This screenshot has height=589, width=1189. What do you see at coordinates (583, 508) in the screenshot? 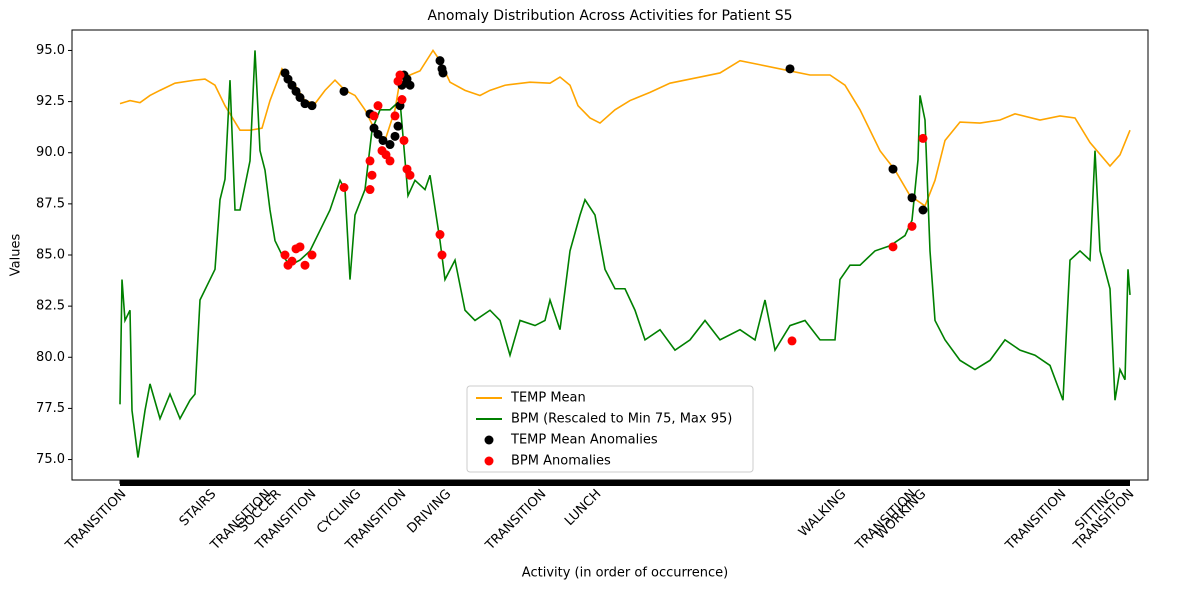
I see `x-tick-label: LUNCH` at bounding box center [583, 508].